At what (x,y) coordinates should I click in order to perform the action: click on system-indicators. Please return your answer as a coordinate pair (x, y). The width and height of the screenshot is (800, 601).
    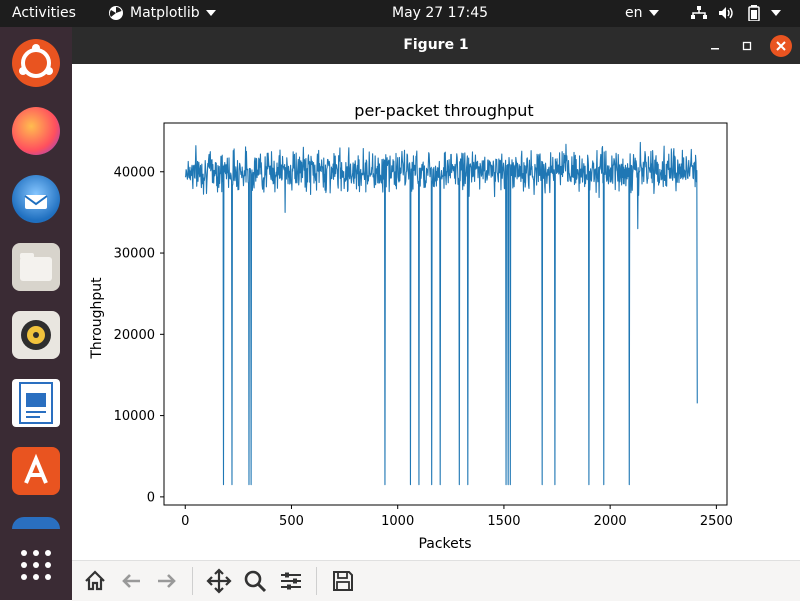
    Looking at the image, I should click on (736, 13).